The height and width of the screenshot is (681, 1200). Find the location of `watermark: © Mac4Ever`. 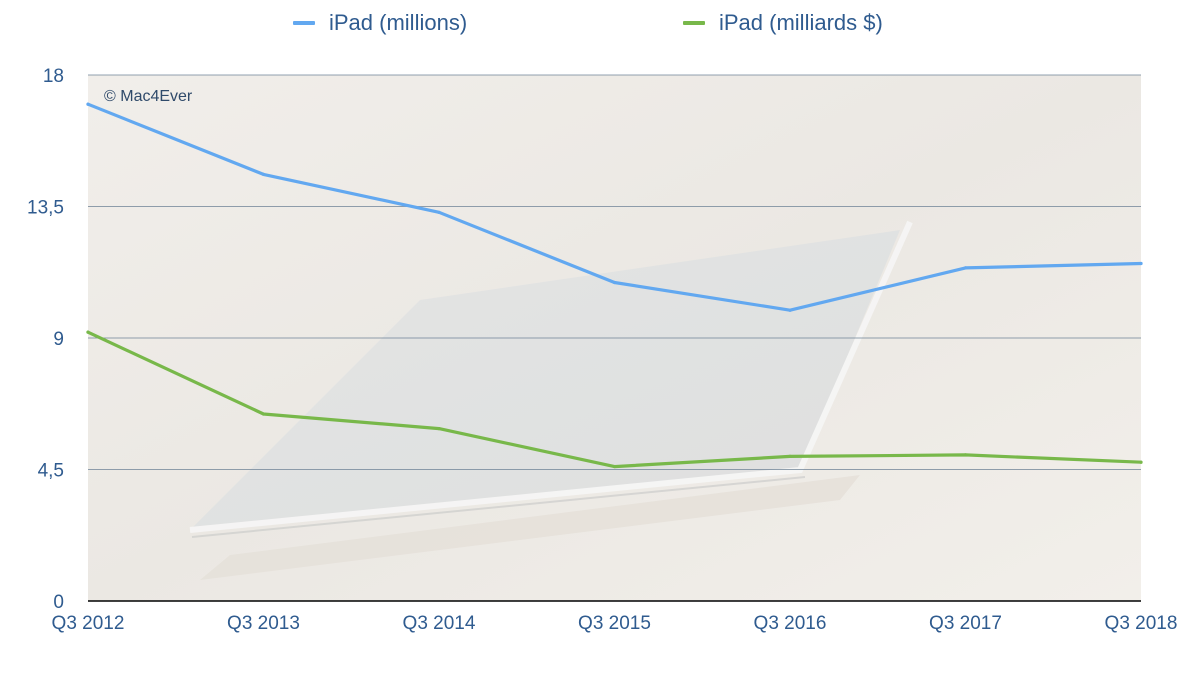

watermark: © Mac4Ever is located at coordinates (148, 96).